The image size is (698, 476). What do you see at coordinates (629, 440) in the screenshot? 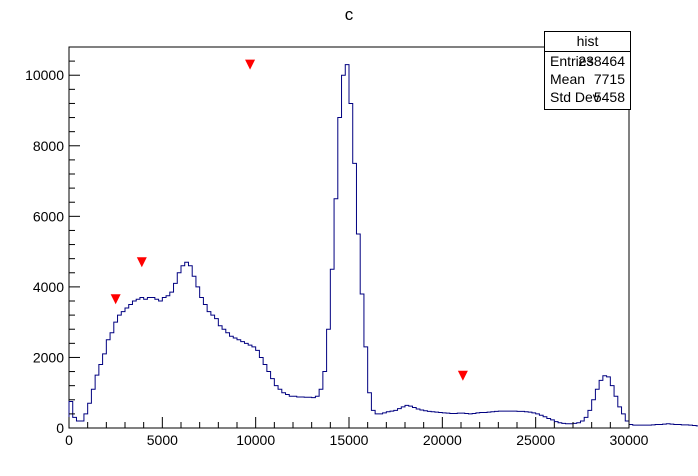
I see `x-tick-label: 30000` at bounding box center [629, 440].